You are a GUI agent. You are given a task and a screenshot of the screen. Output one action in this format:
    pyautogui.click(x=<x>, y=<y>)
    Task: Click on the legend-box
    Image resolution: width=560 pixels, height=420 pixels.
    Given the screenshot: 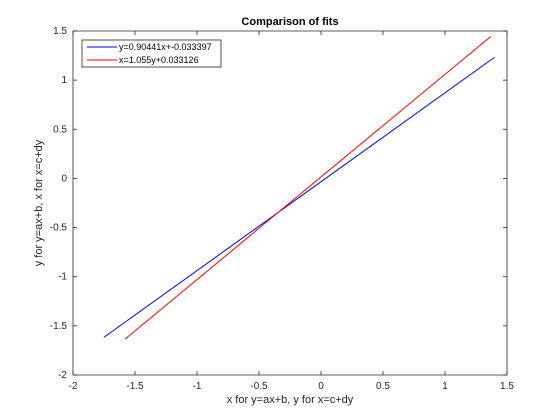 What is the action you would take?
    pyautogui.click(x=151, y=53)
    